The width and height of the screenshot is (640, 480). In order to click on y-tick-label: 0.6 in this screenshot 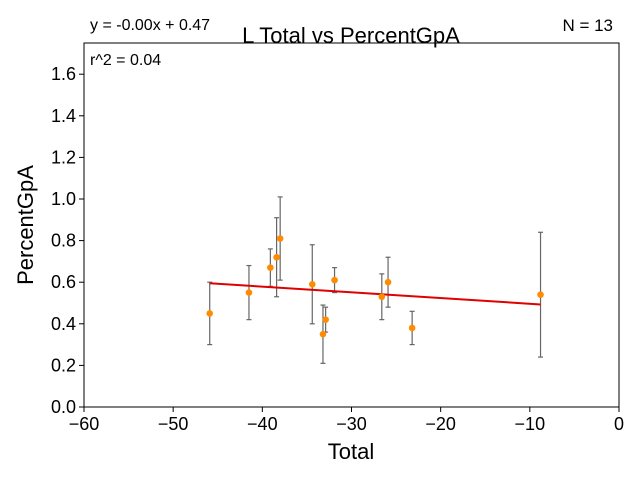, I will do `click(63, 282)`.